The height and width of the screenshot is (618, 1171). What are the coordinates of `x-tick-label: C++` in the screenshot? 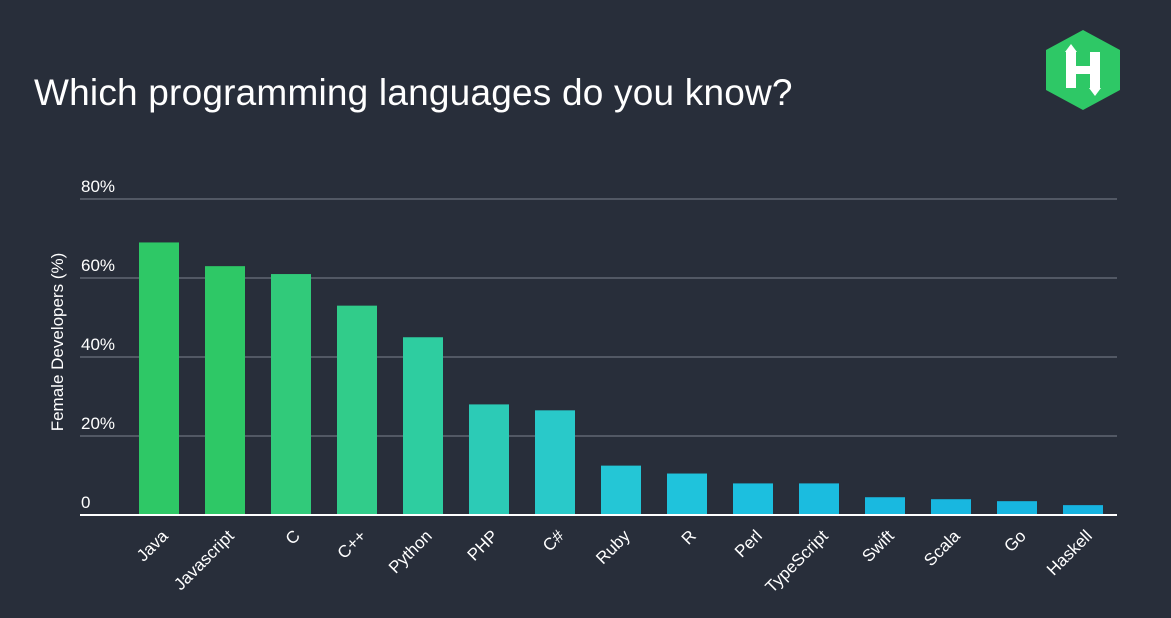 It's located at (352, 544).